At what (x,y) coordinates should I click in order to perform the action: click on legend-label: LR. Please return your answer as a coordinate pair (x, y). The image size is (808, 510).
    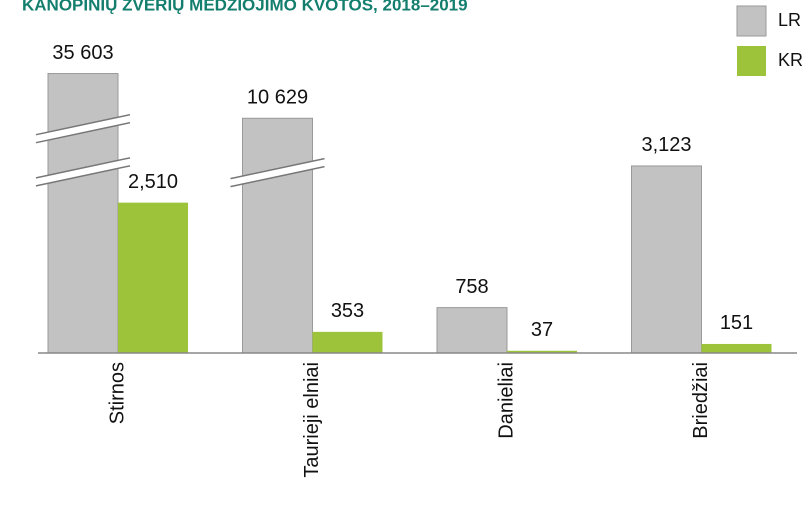
    Looking at the image, I should click on (789, 20).